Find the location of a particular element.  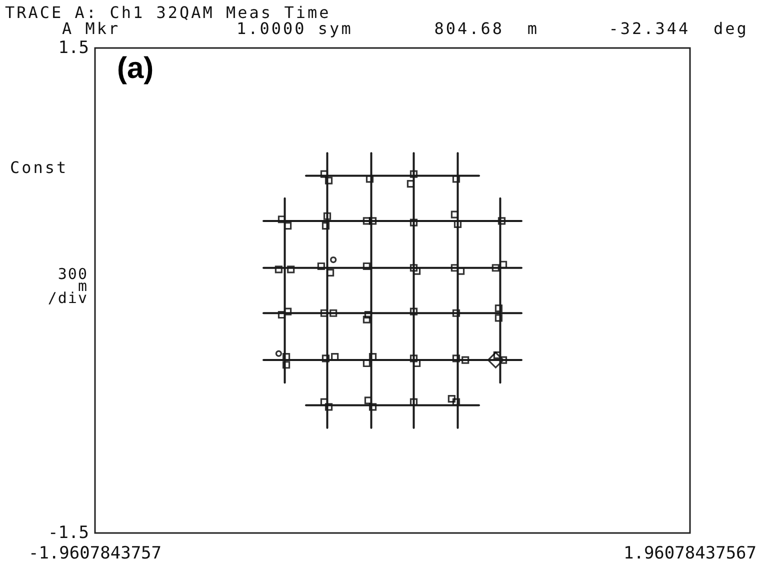

y-axis-title: Const is located at coordinates (39, 167).